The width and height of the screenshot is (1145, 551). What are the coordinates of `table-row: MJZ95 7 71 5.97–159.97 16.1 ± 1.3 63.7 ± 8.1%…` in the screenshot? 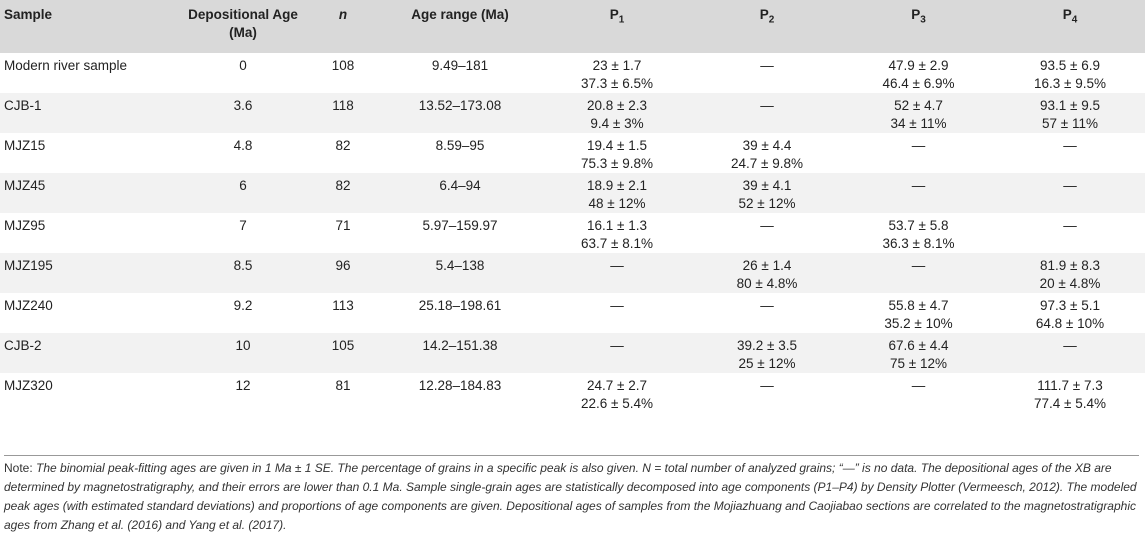 It's located at (572, 233).